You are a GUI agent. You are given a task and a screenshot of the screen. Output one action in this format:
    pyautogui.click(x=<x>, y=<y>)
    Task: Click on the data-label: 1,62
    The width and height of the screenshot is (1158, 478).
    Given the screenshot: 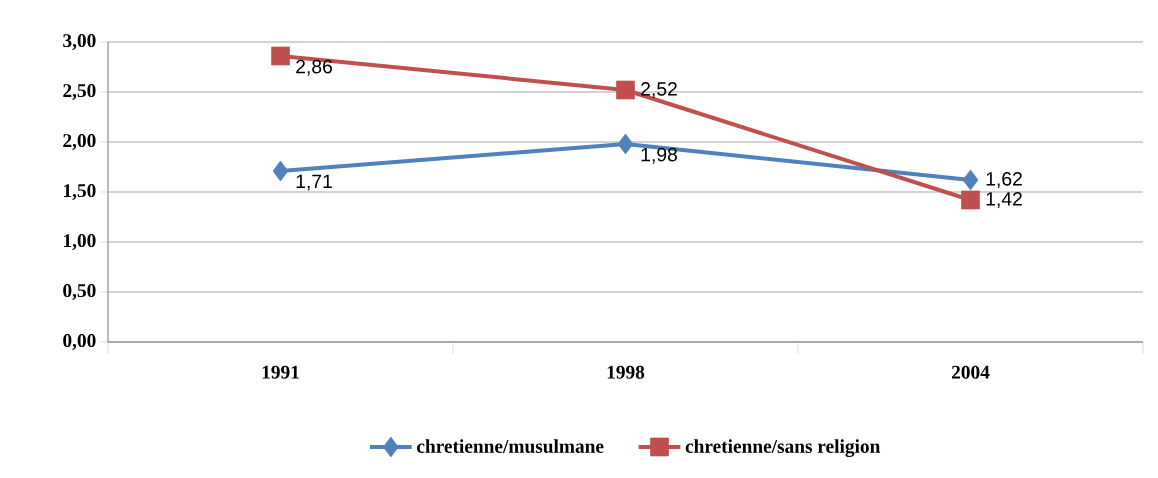 What is the action you would take?
    pyautogui.click(x=1004, y=180)
    